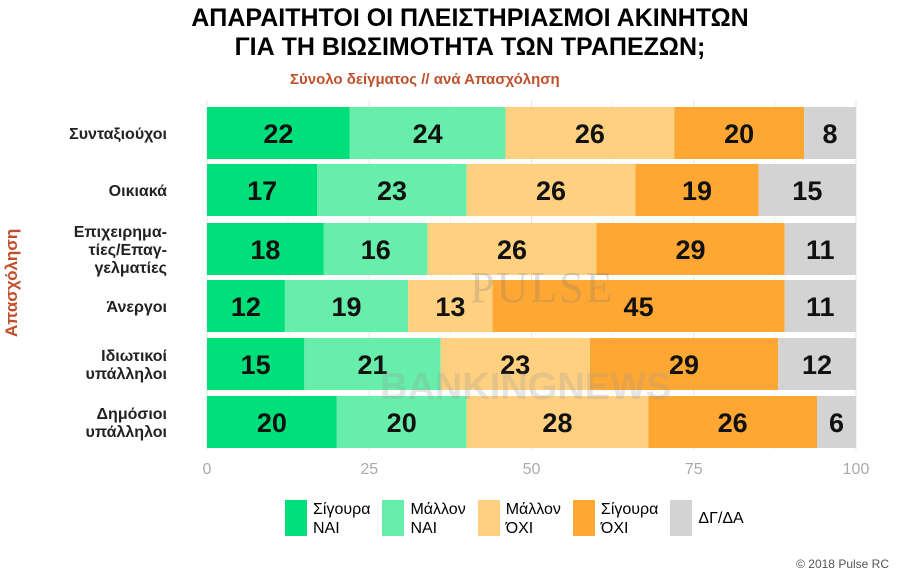 This screenshot has height=575, width=897. Describe the element at coordinates (533, 519) in the screenshot. I see `legend-label: Μάλλον ΌΧΙ` at that location.